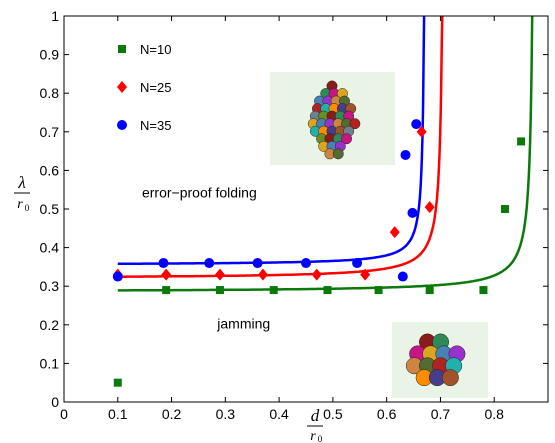  What do you see at coordinates (50, 93) in the screenshot?
I see `y-tick-label: 0.8` at bounding box center [50, 93].